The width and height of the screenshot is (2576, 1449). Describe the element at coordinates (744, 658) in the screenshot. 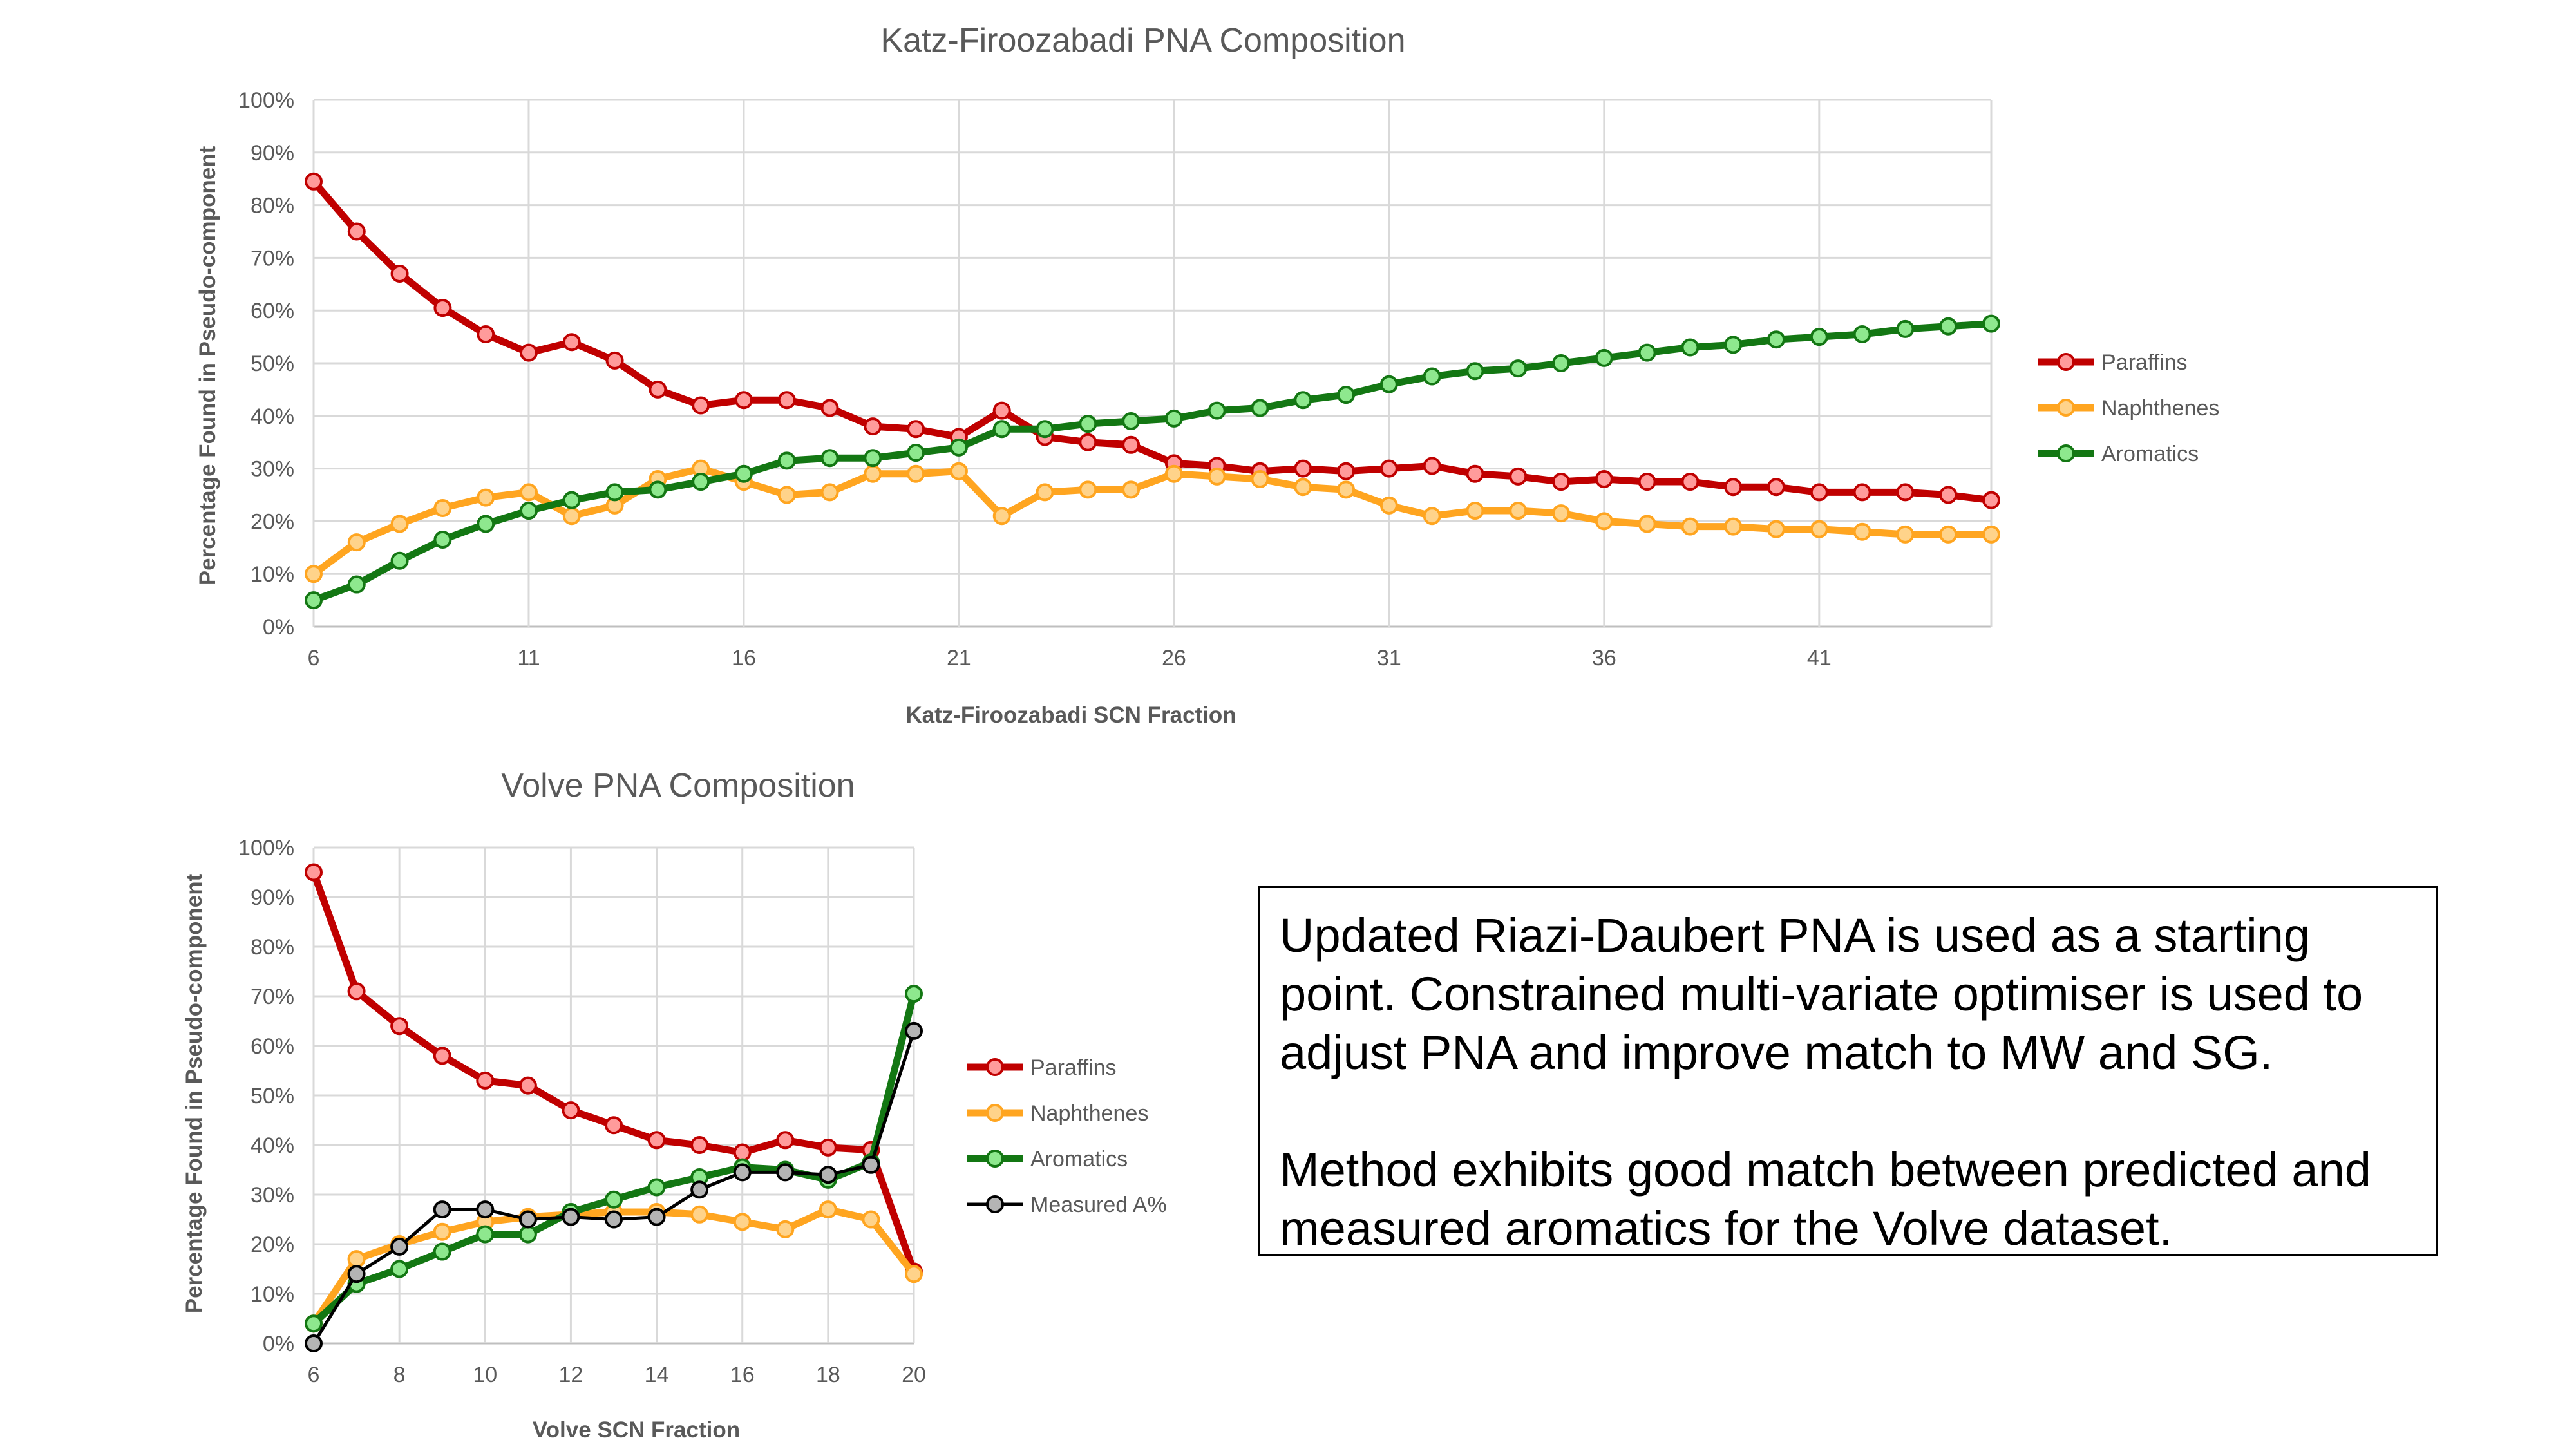

I see `x-tick-label: 16` at that location.